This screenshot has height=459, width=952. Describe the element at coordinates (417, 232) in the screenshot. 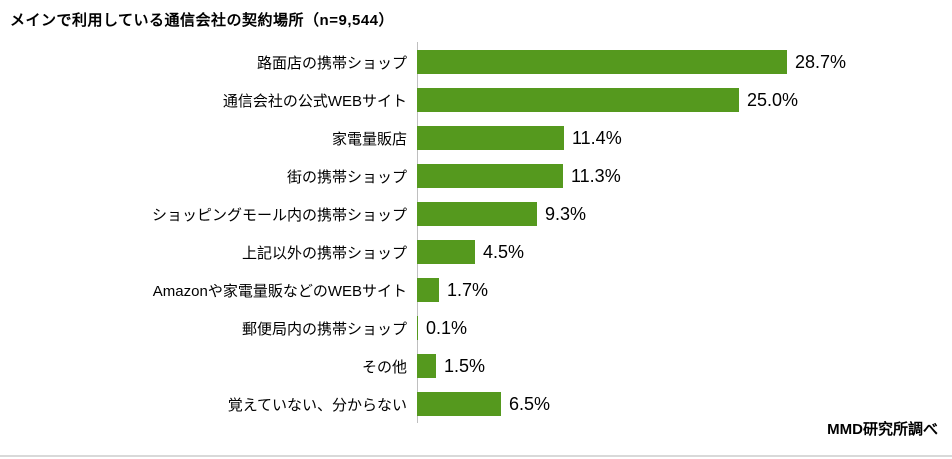

I see `y-axis-line` at that location.